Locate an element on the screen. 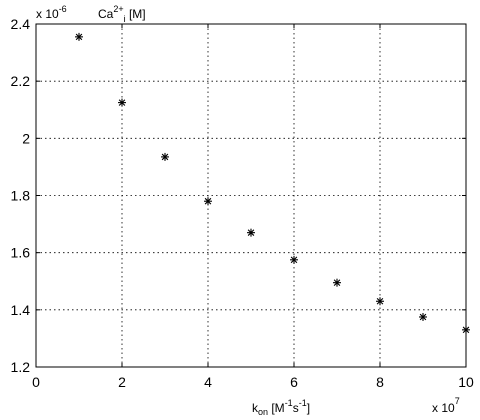 The image size is (480, 420). y-axis-label: Ca2+i [M] is located at coordinates (122, 14).